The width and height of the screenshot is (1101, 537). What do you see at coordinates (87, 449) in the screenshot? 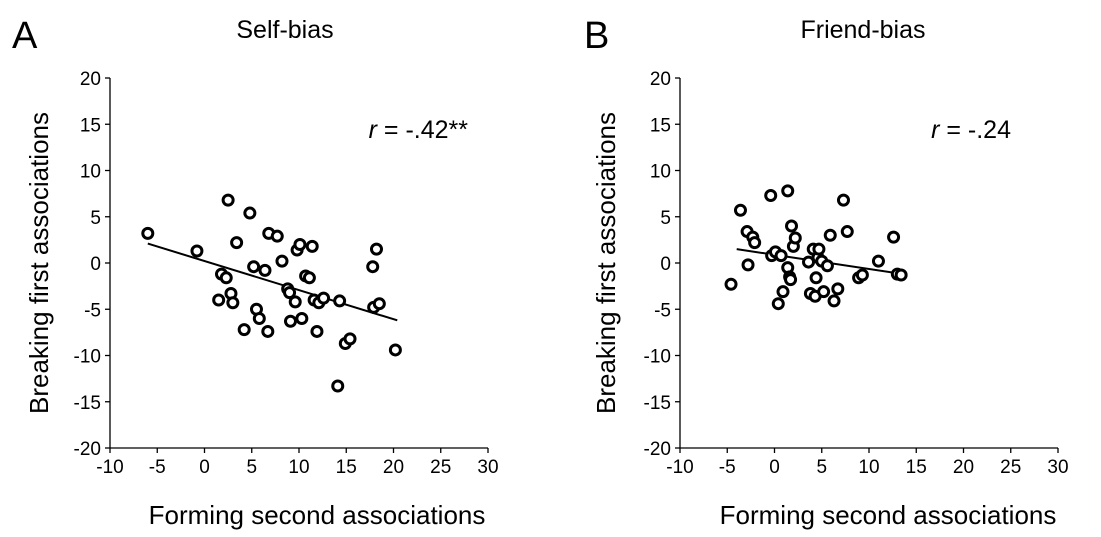
I see `panel-a-y-tick-label: -20` at bounding box center [87, 449].